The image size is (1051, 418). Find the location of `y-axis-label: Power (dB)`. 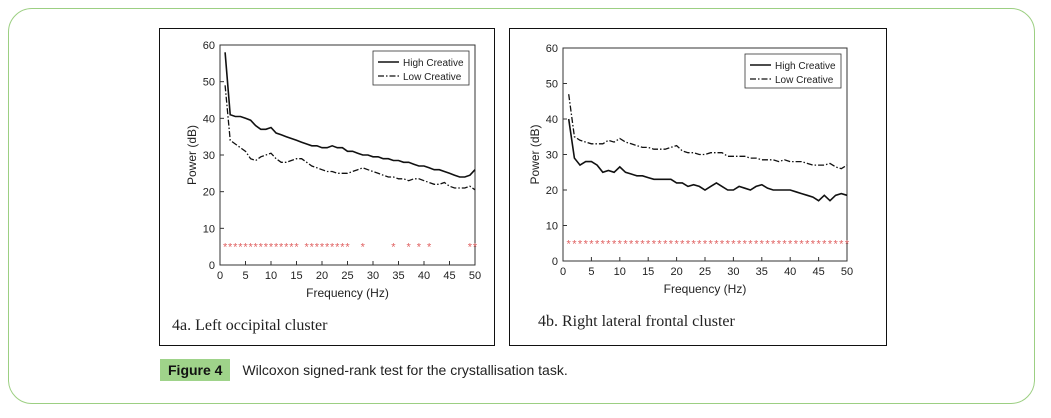

y-axis-label: Power (dB) is located at coordinates (192, 155).